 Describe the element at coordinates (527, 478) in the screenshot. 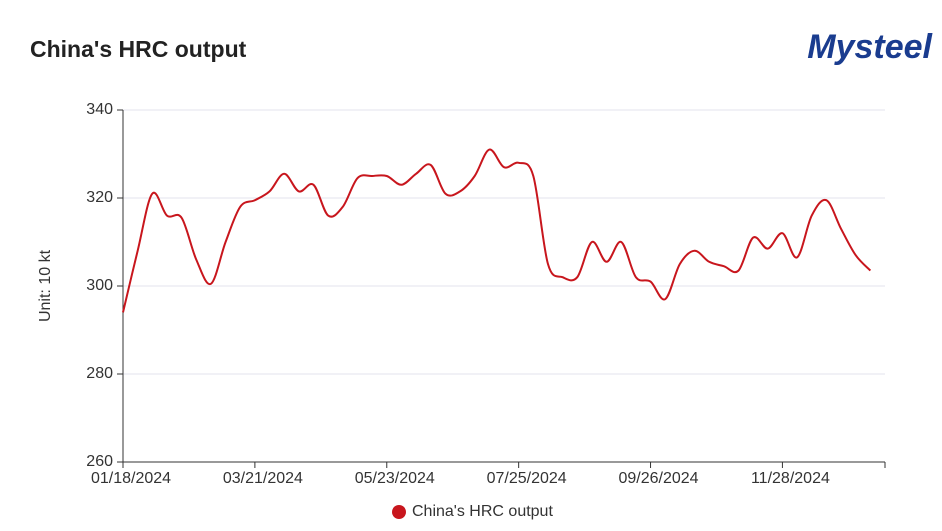

I see `x-tick-label: 07/25/2024` at that location.